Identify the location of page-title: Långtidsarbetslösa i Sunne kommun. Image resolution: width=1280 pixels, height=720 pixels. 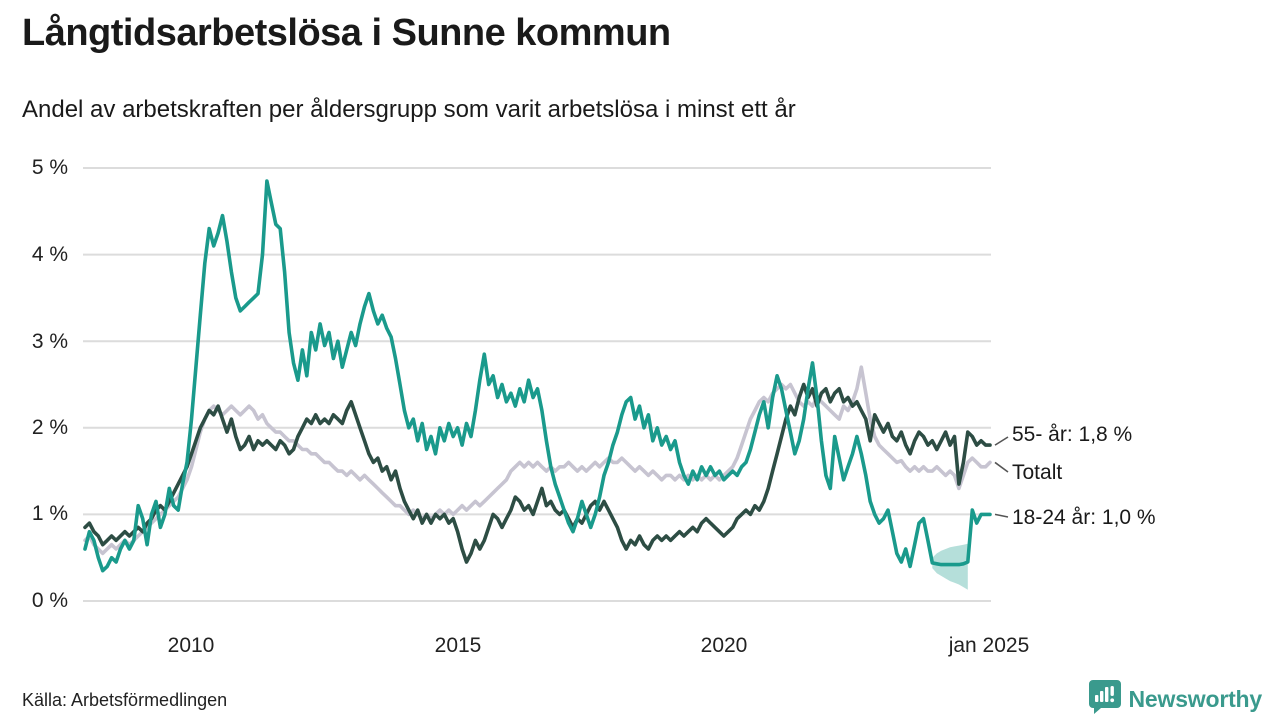
(346, 33).